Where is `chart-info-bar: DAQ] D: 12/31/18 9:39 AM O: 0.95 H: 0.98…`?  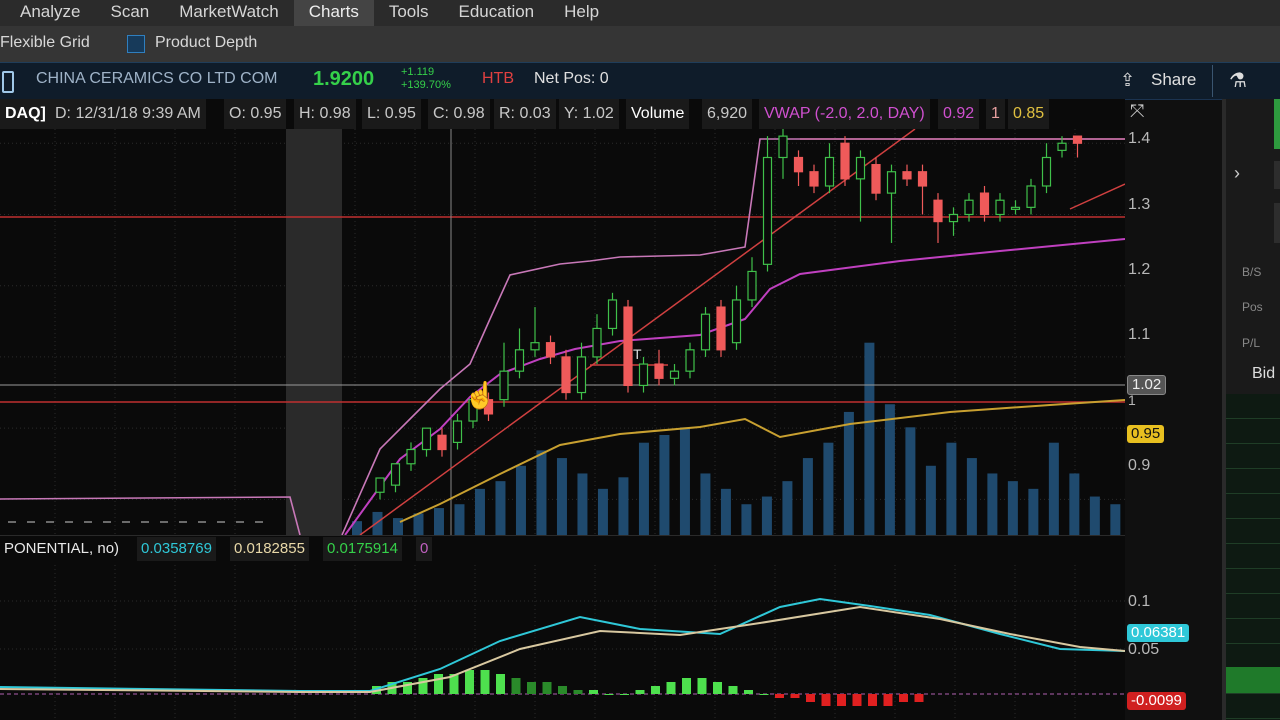
chart-info-bar: DAQ] D: 12/31/18 9:39 AM O: 0.95 H: 0.98… is located at coordinates (572, 114).